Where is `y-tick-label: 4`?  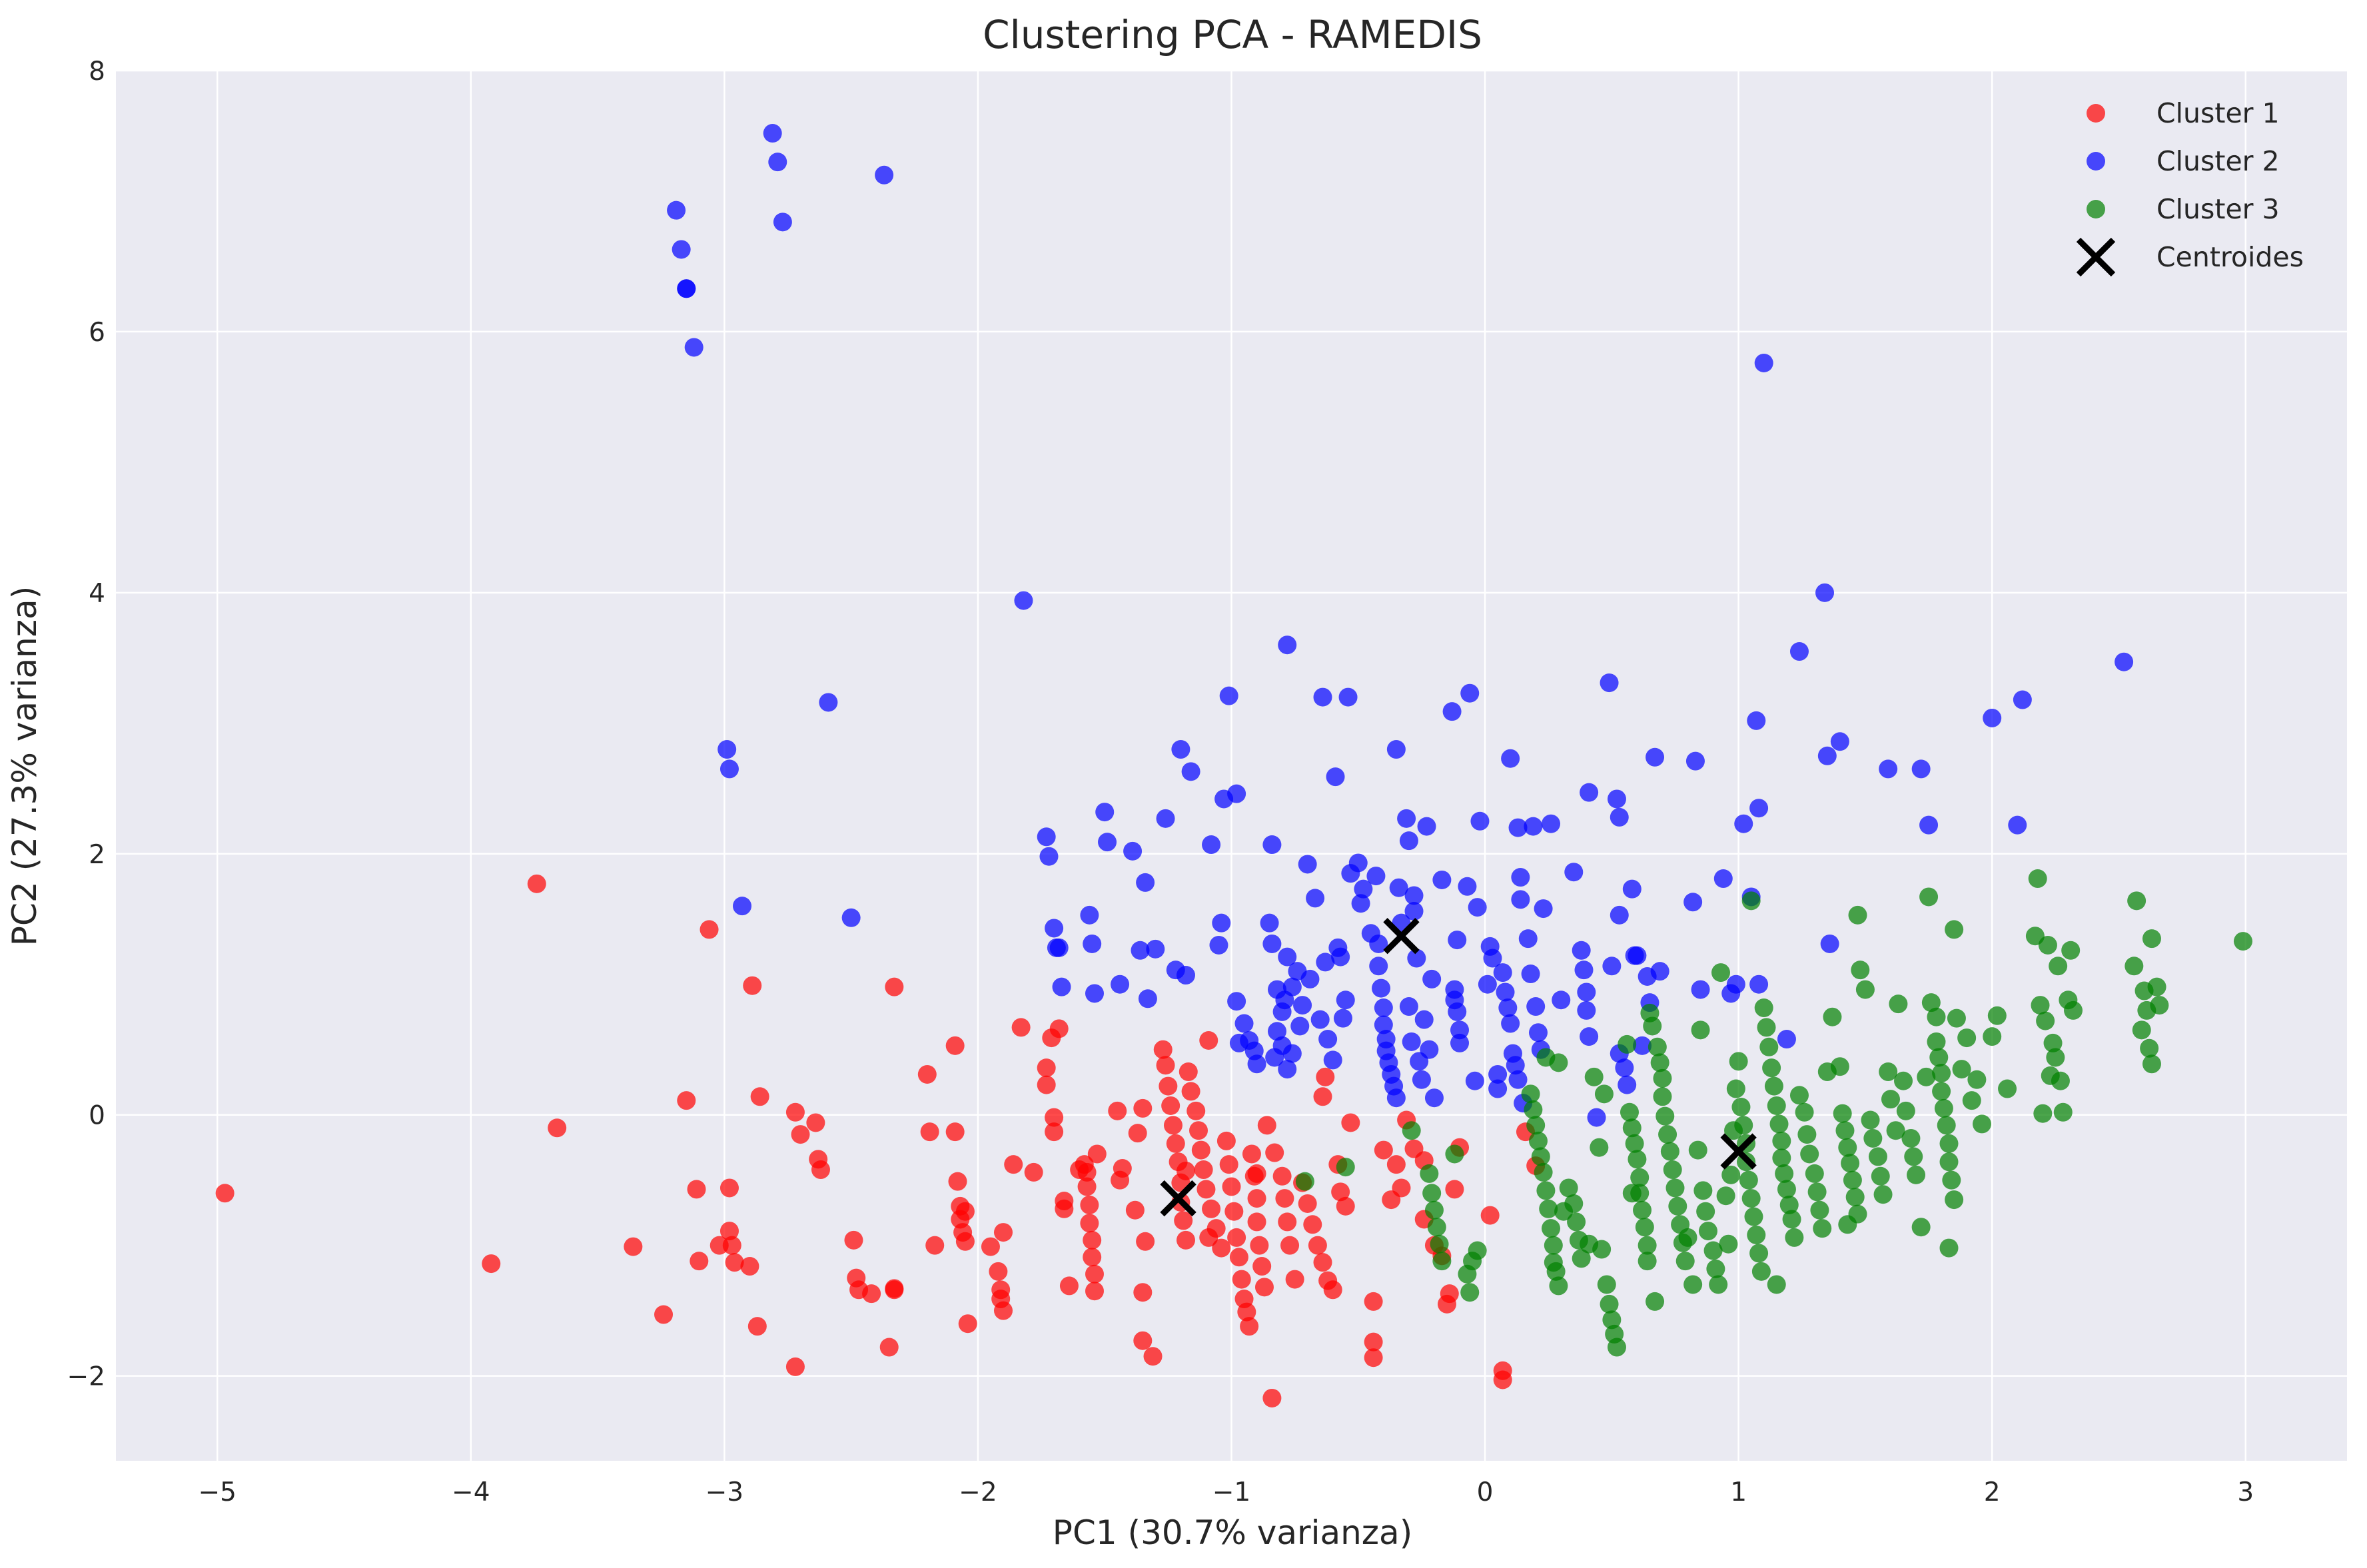 y-tick-label: 4 is located at coordinates (97, 594).